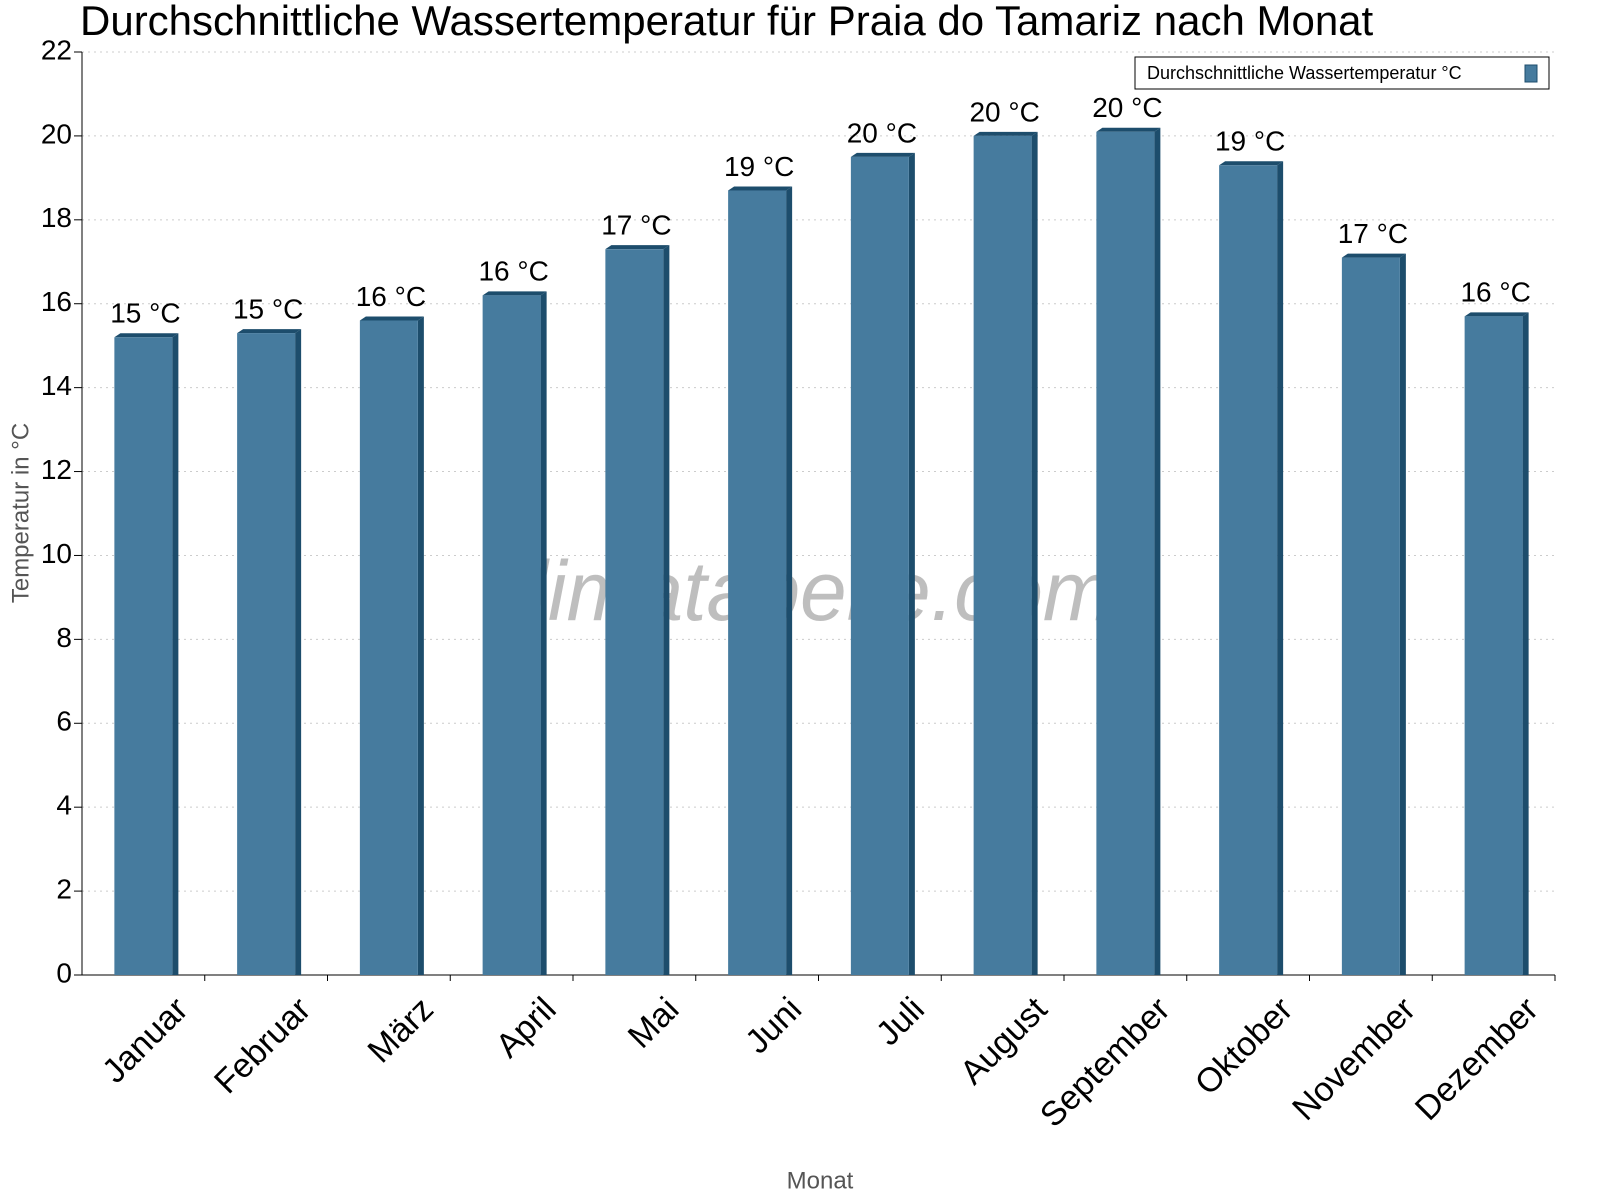 The height and width of the screenshot is (1200, 1600). Describe the element at coordinates (64, 888) in the screenshot. I see `y-tick-label: 2` at that location.